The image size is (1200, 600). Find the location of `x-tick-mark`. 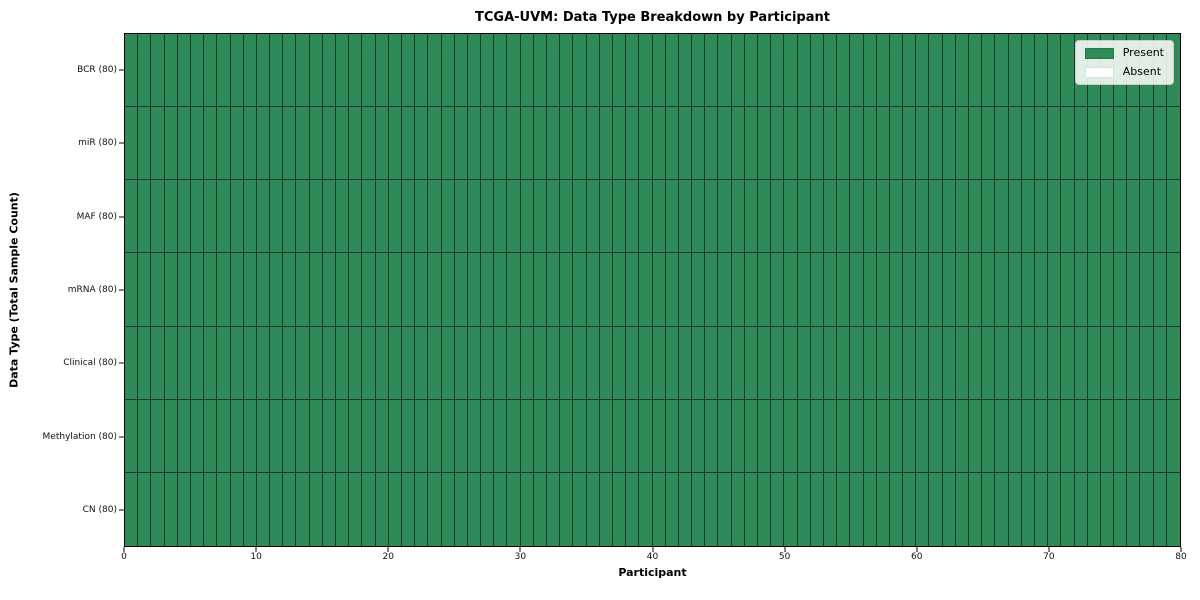

x-tick-mark is located at coordinates (1049, 549).